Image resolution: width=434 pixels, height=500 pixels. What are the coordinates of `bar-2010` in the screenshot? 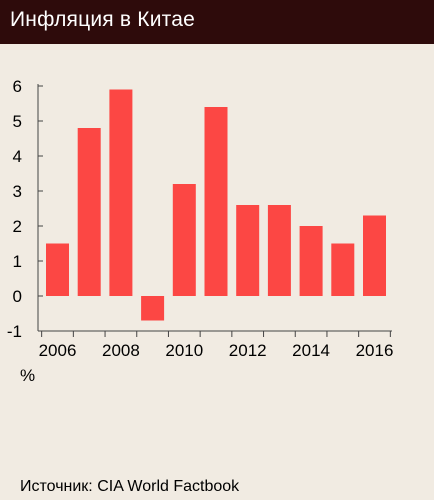 It's located at (184, 240).